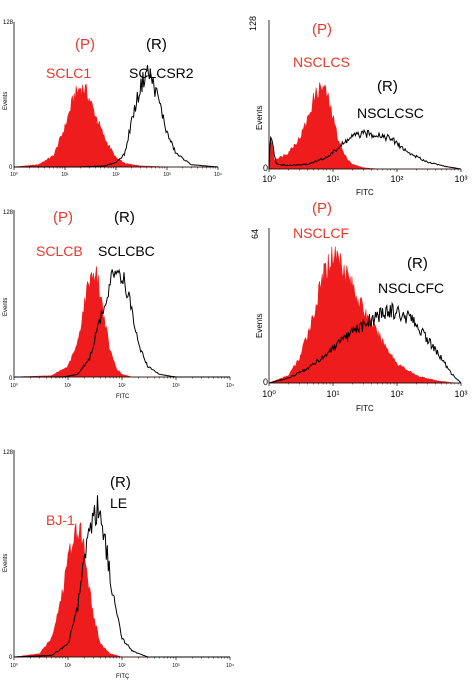 Image resolution: width=474 pixels, height=680 pixels. What do you see at coordinates (59, 251) in the screenshot?
I see `p-series-label: SCLCB` at bounding box center [59, 251].